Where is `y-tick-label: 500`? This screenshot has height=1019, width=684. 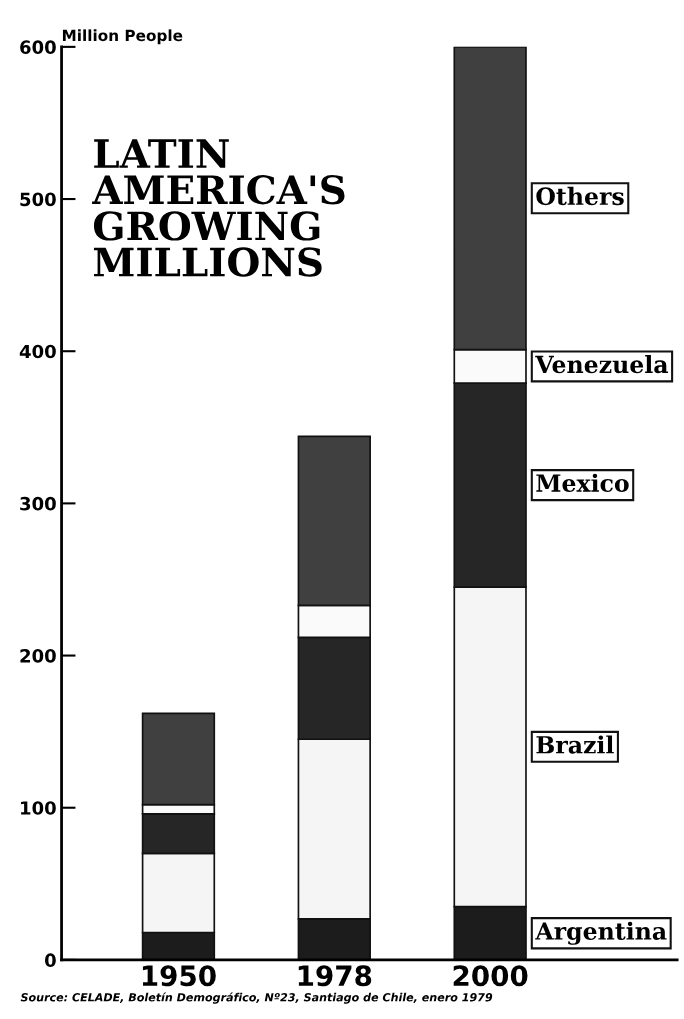
y-tick-label: 500 is located at coordinates (38, 199).